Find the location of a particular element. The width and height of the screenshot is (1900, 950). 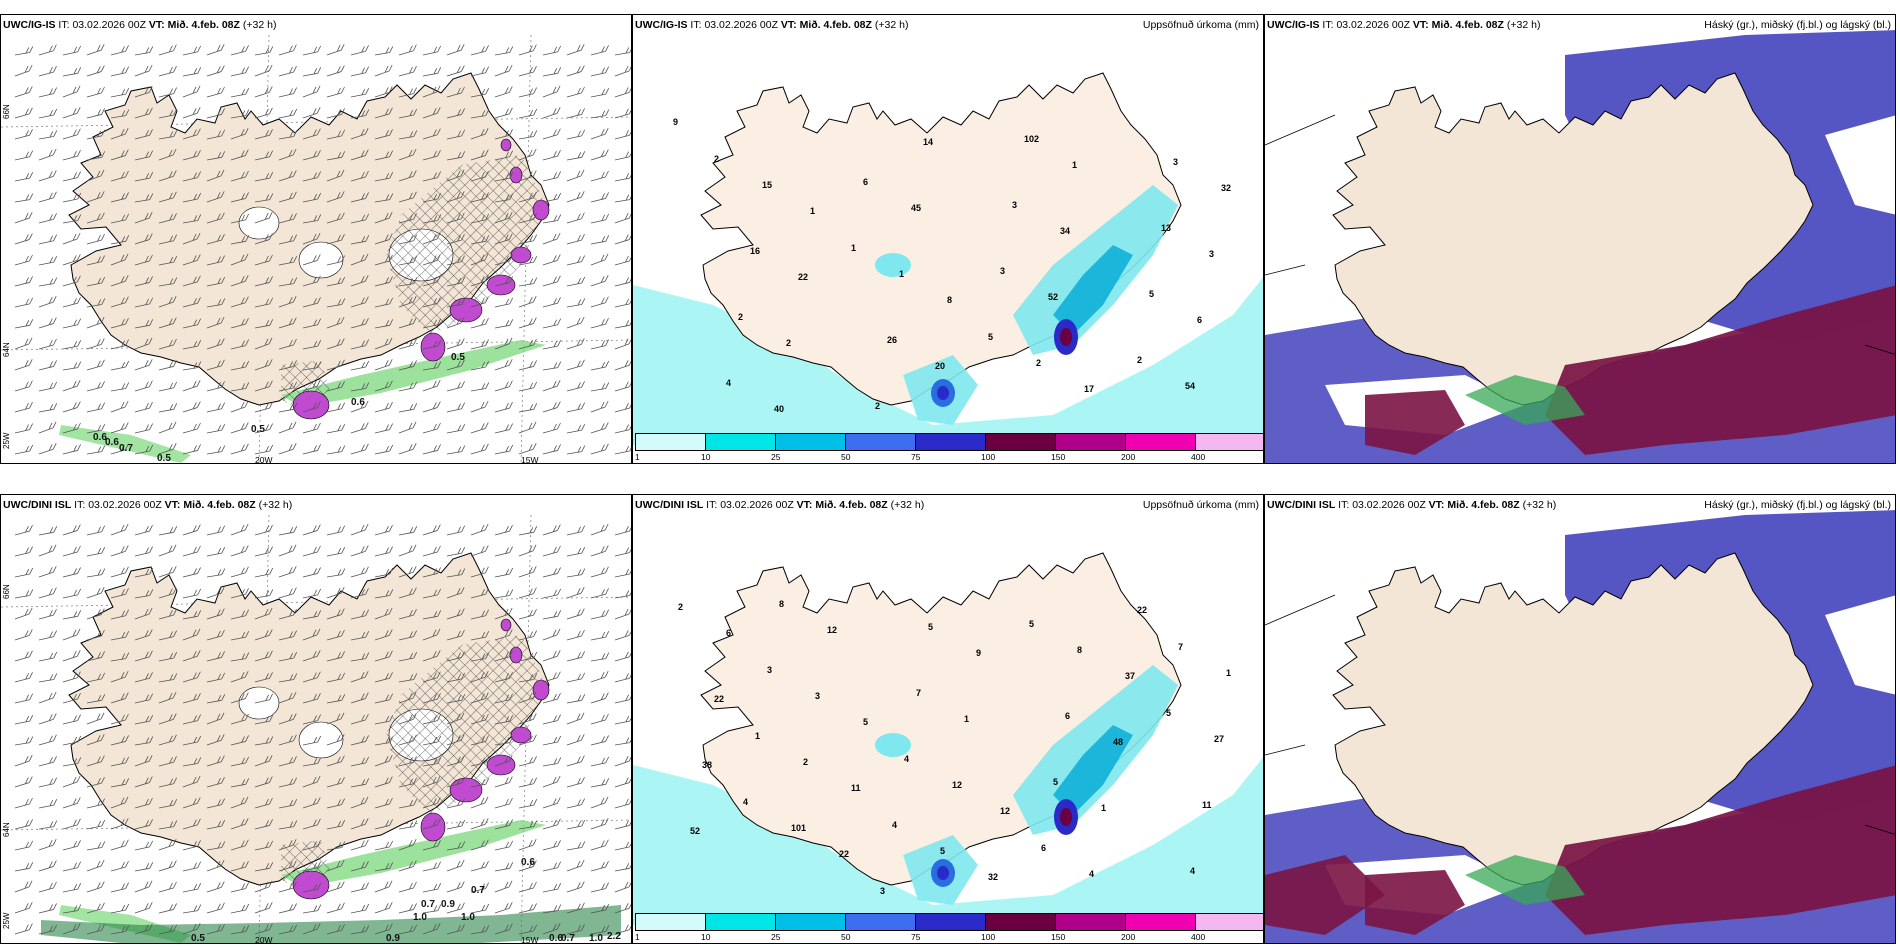

precip-value-label: 4 is located at coordinates (906, 759).